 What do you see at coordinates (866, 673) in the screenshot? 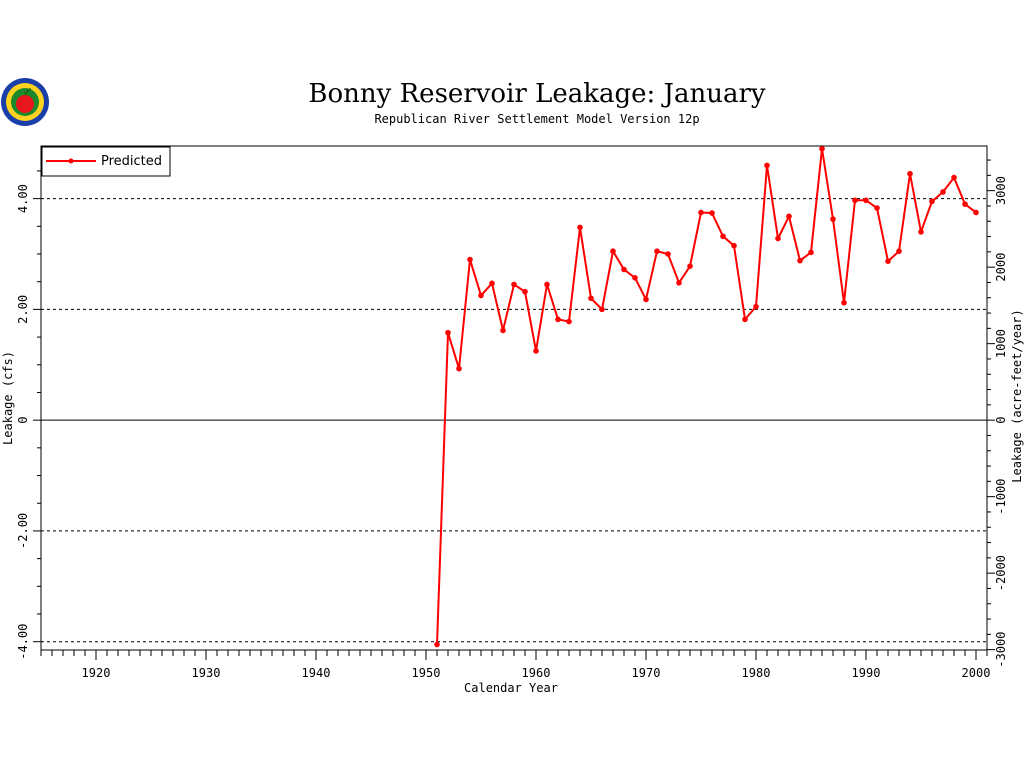
I see `x-tick-label: 1990` at bounding box center [866, 673].